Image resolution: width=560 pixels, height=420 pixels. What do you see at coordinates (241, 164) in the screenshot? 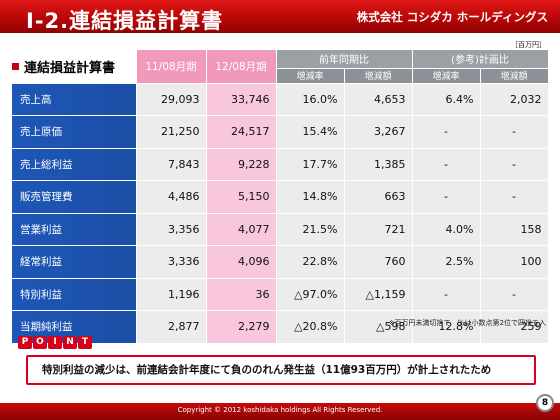
I see `value-12-08: 9,228` at bounding box center [241, 164].